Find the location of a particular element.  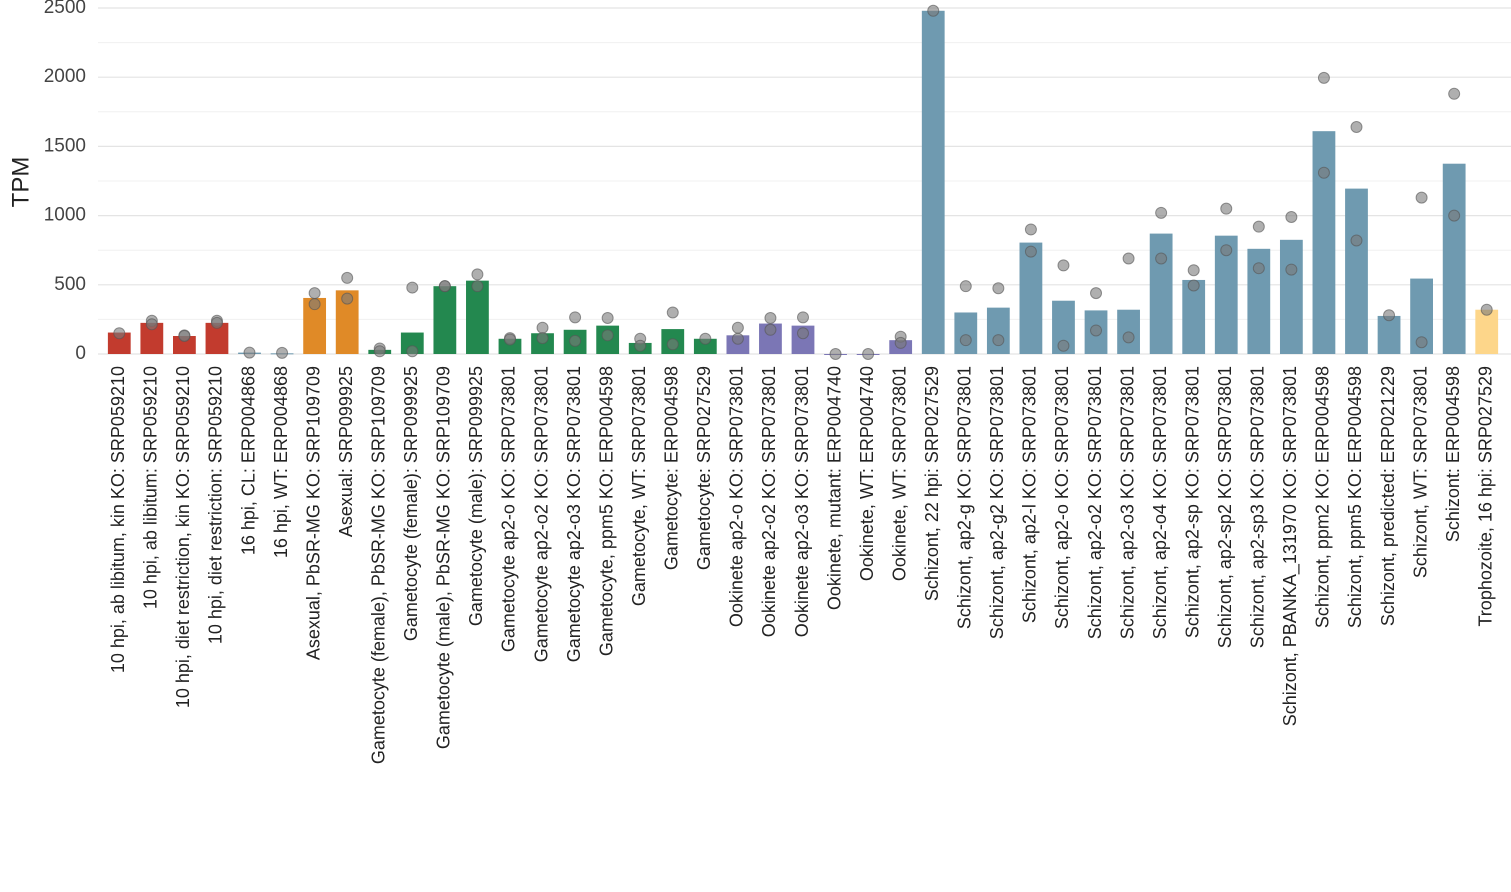

x-tick-label: Gametocyte (female): SRP099925 is located at coordinates (411, 503).